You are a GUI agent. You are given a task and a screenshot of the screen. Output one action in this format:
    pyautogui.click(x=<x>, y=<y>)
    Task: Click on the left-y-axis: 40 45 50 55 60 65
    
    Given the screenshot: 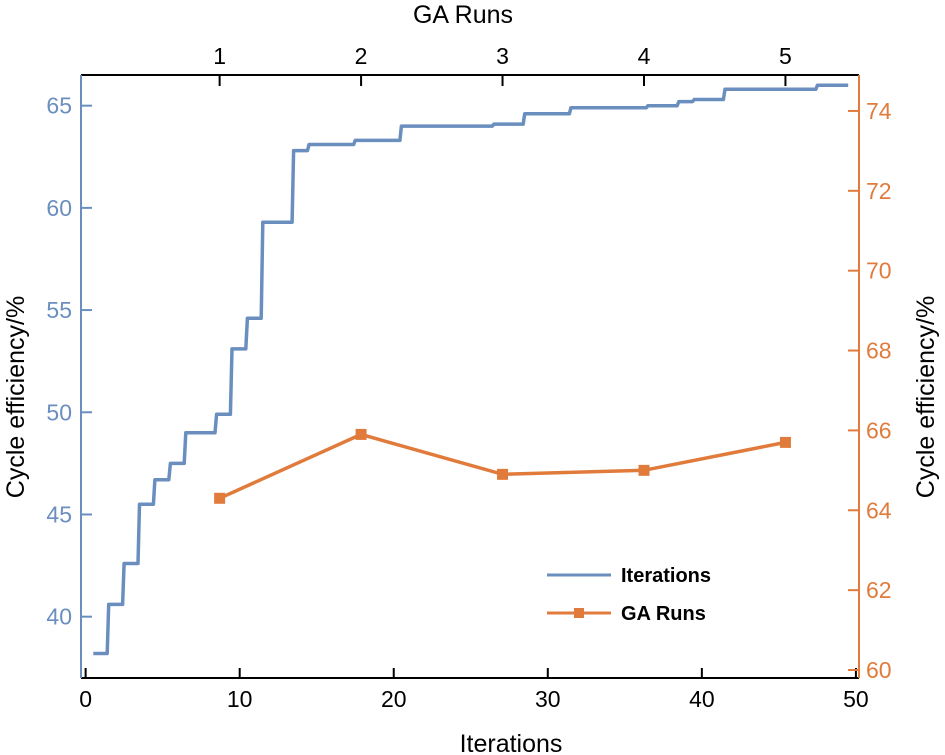 What is the action you would take?
    pyautogui.click(x=69, y=361)
    